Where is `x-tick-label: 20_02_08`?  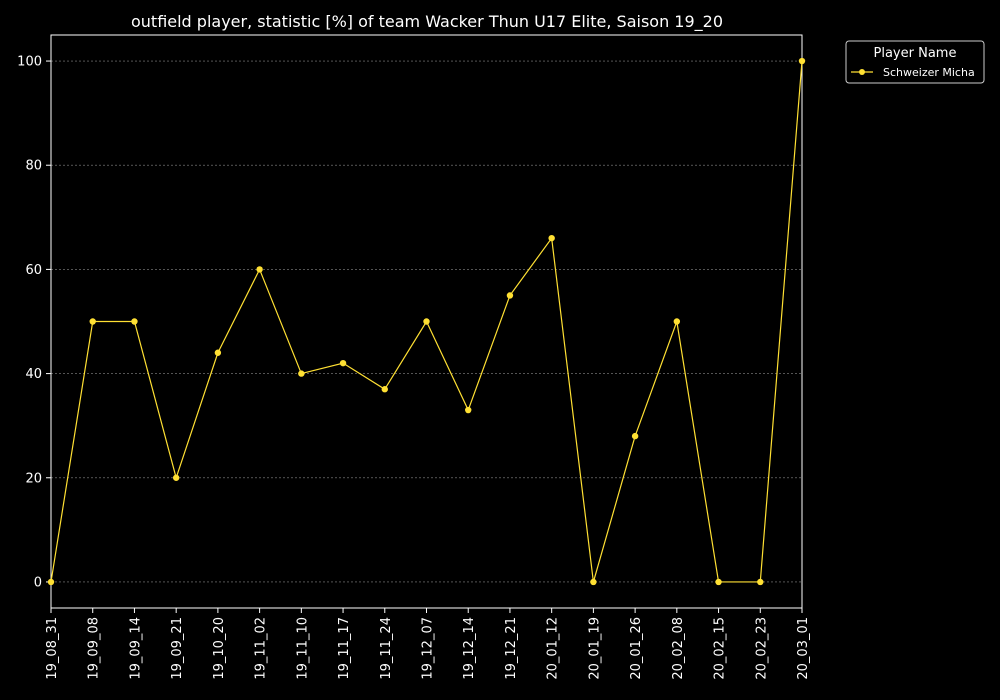 x-tick-label: 20_02_08 is located at coordinates (678, 648).